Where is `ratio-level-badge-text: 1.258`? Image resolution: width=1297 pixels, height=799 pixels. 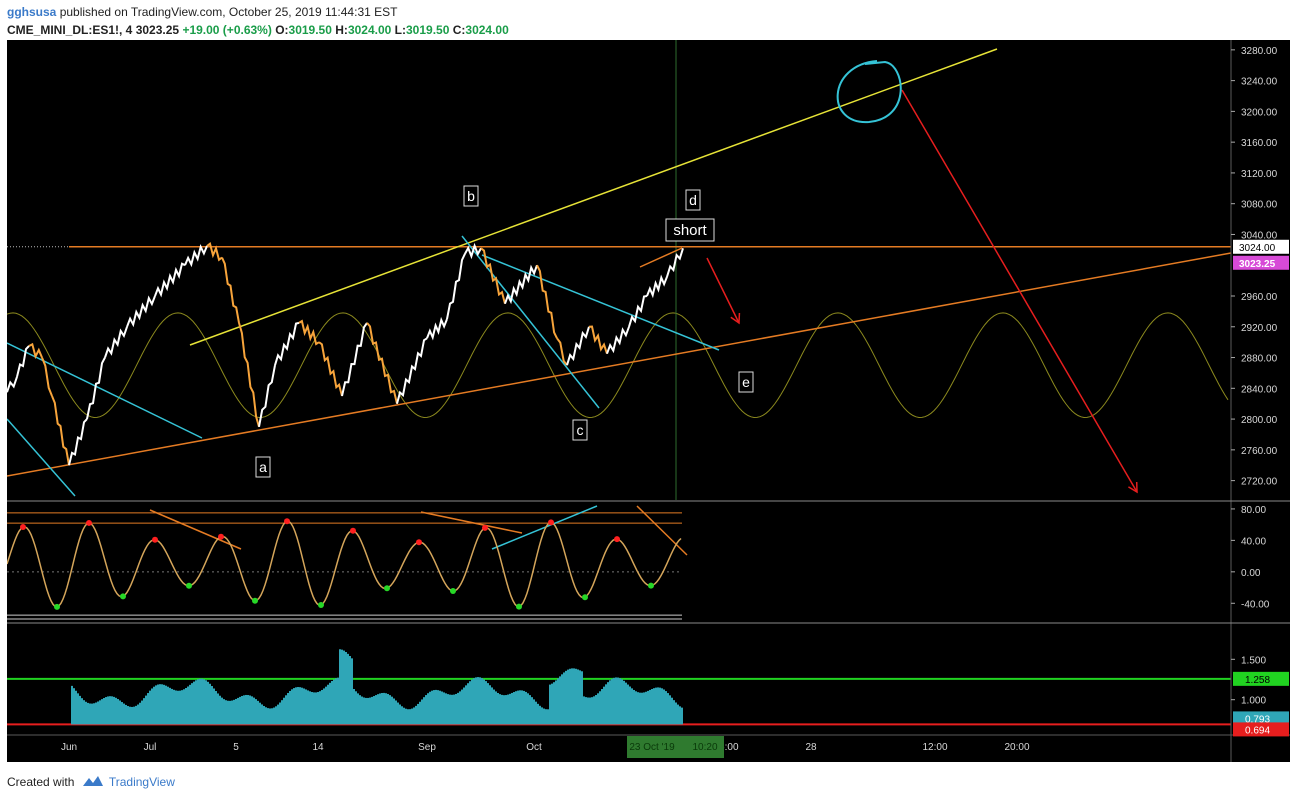
ratio-level-badge-text: 1.258 is located at coordinates (1257, 680).